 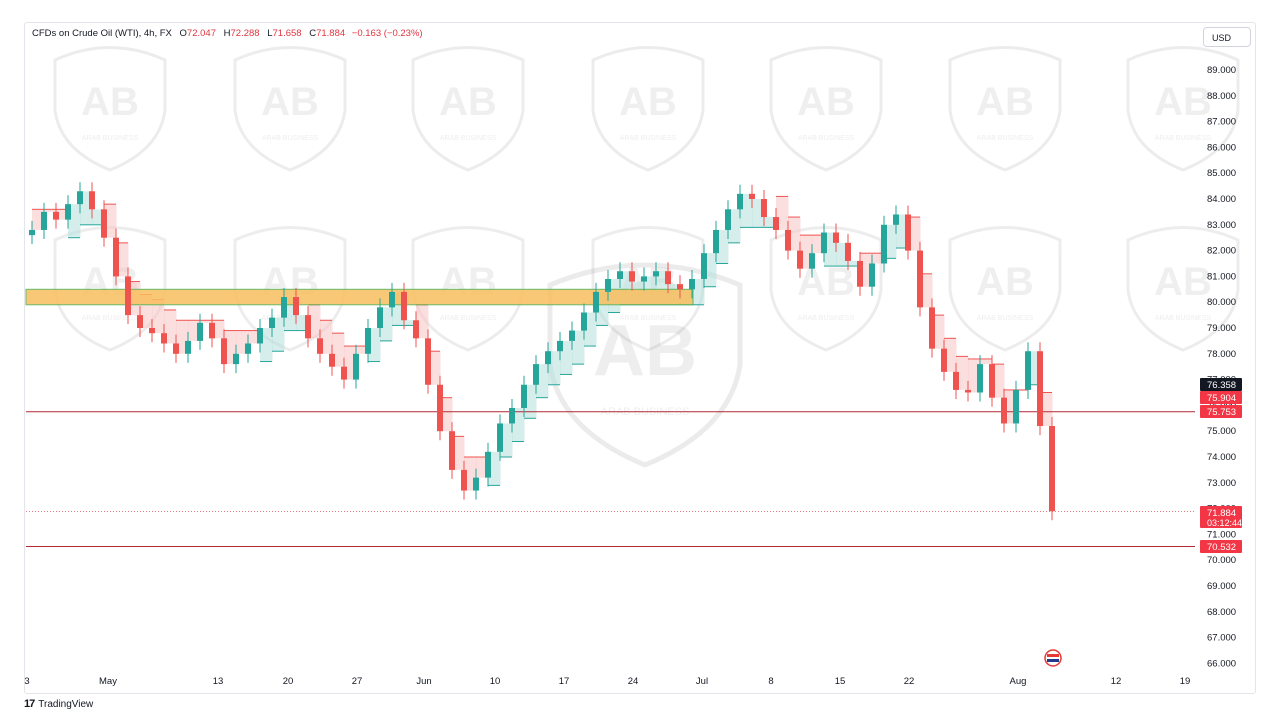 I want to click on y-tick-label: 86.000, so click(x=1221, y=147).